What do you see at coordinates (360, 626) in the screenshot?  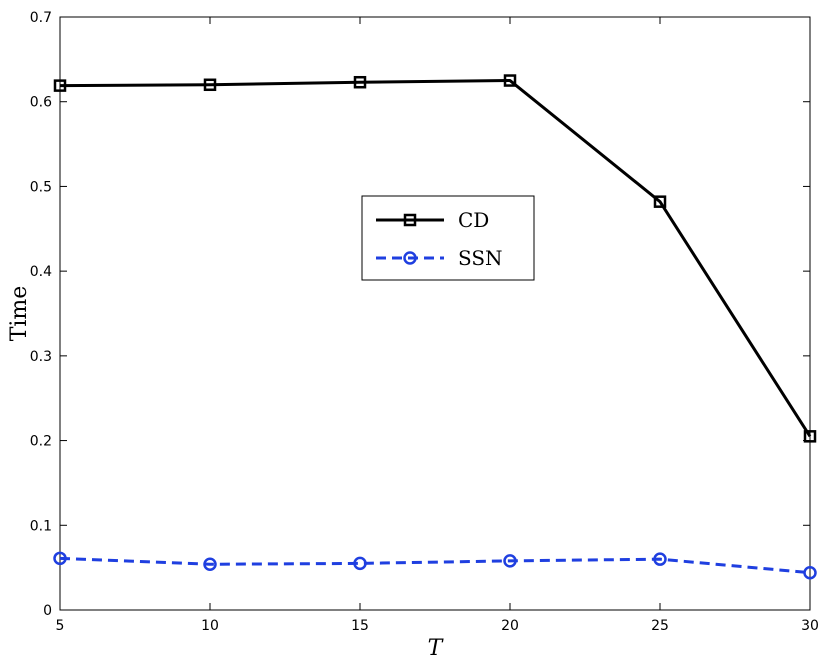 I see `x-tick-label: 15` at bounding box center [360, 626].